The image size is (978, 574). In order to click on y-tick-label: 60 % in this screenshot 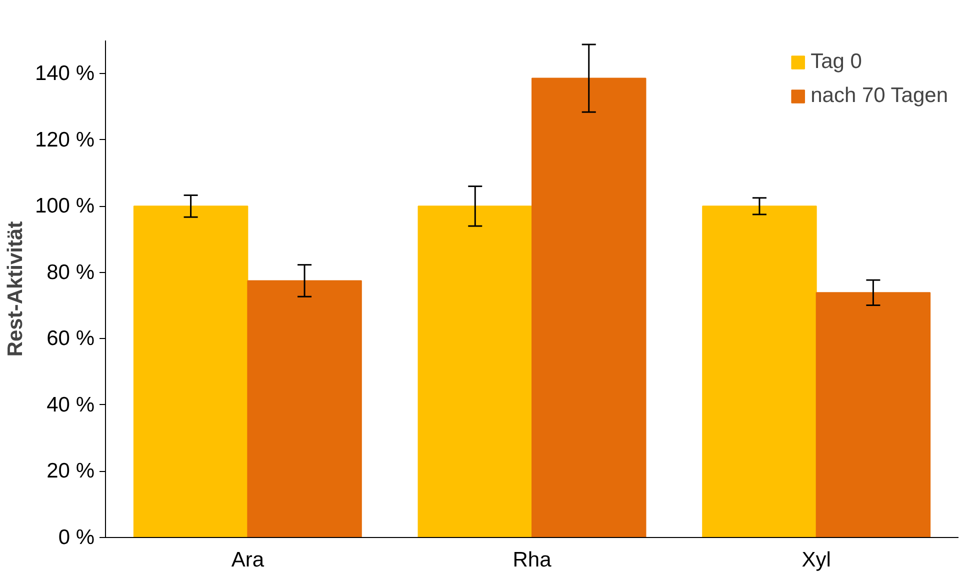, I will do `click(70, 338)`.